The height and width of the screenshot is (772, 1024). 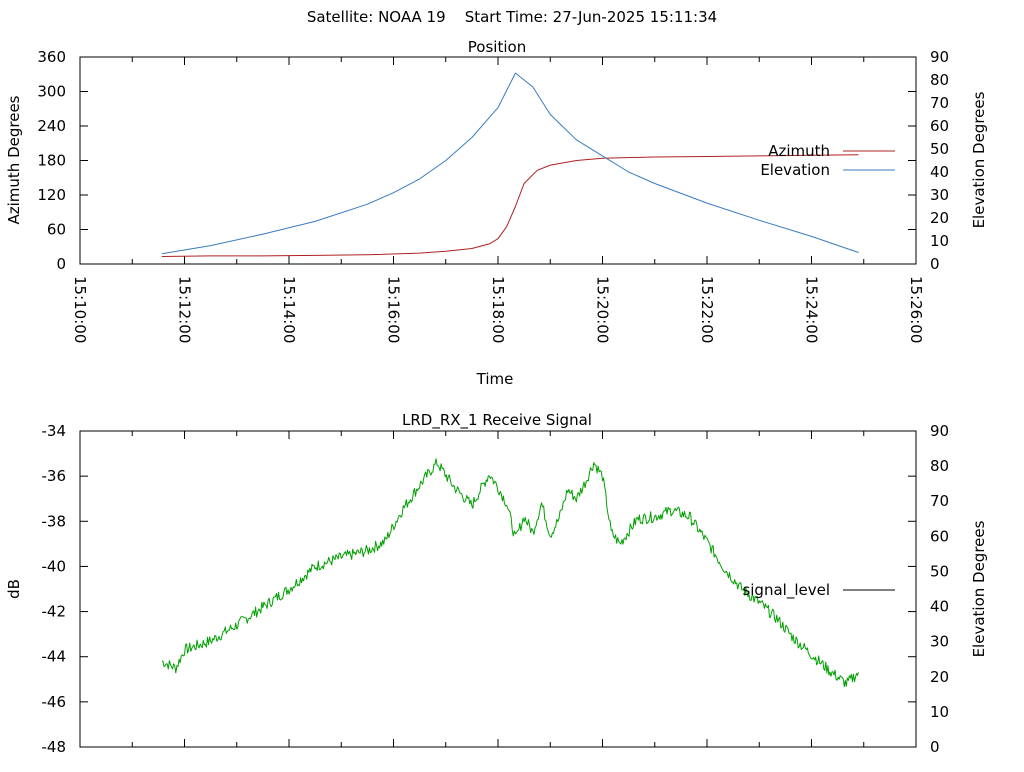 I want to click on signal-legend: signal_level, so click(x=818, y=590).